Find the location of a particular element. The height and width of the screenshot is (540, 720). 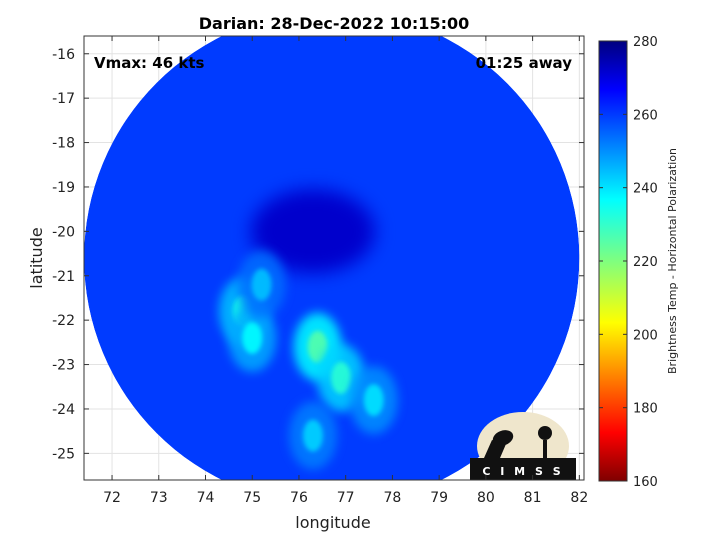

vmax-annotation: Vmax: 46 kts is located at coordinates (149, 63).